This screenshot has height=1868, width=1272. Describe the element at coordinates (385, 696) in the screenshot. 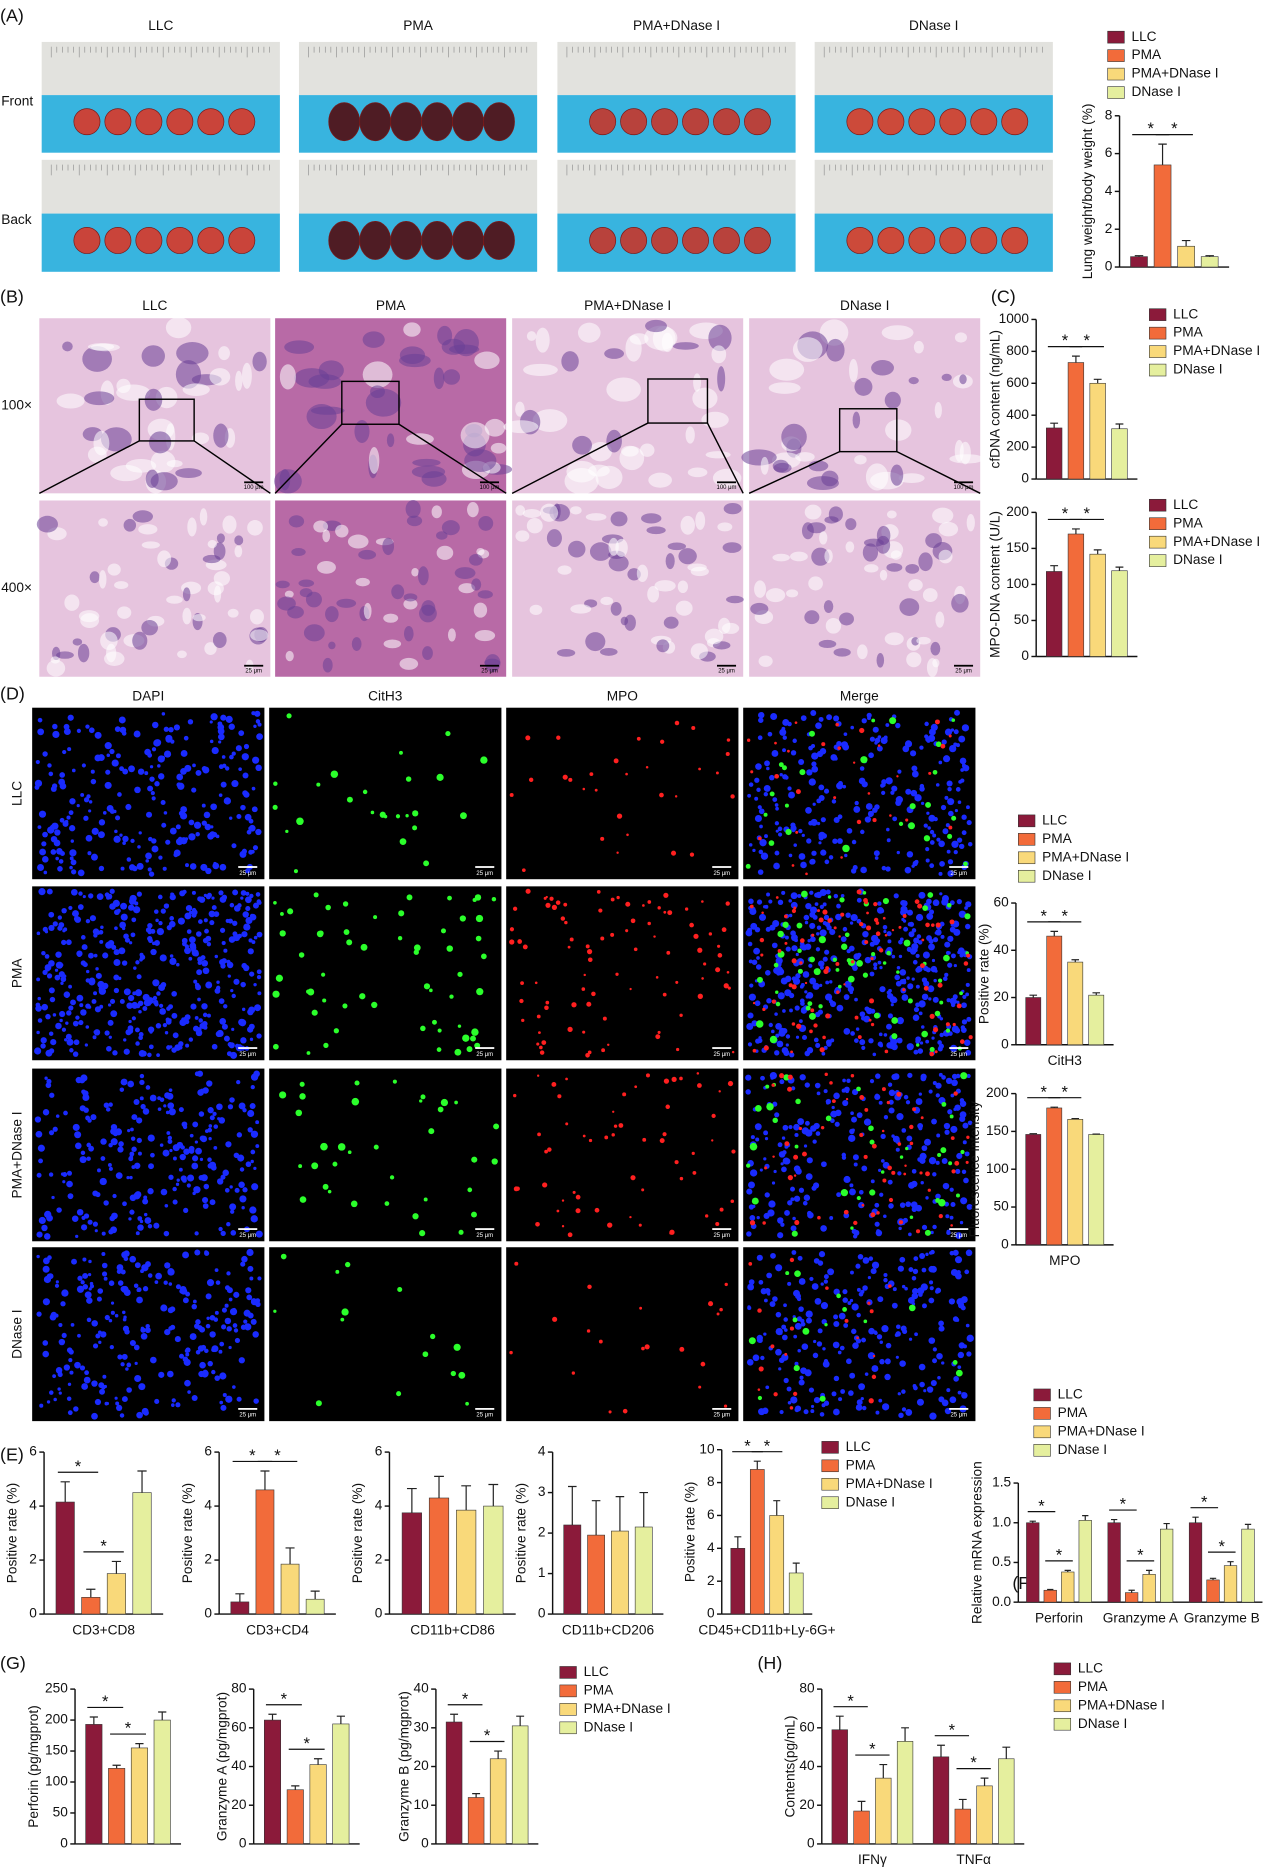

I see `column-label: CitH3` at that location.